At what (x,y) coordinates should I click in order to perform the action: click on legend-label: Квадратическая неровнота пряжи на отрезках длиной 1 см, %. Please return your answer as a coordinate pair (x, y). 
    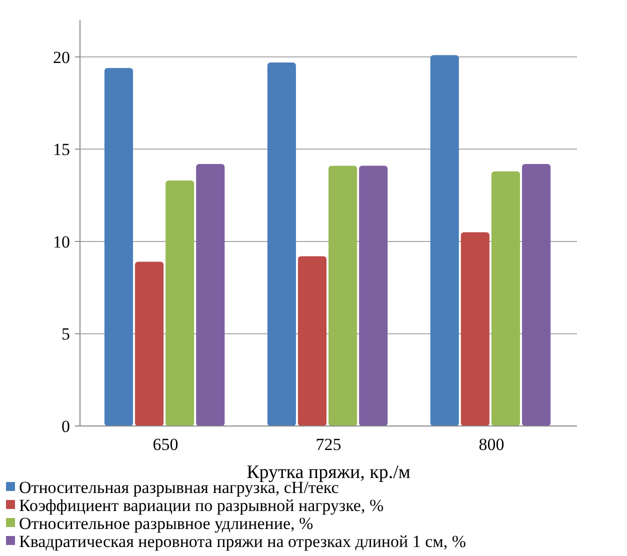
    Looking at the image, I should click on (242, 541).